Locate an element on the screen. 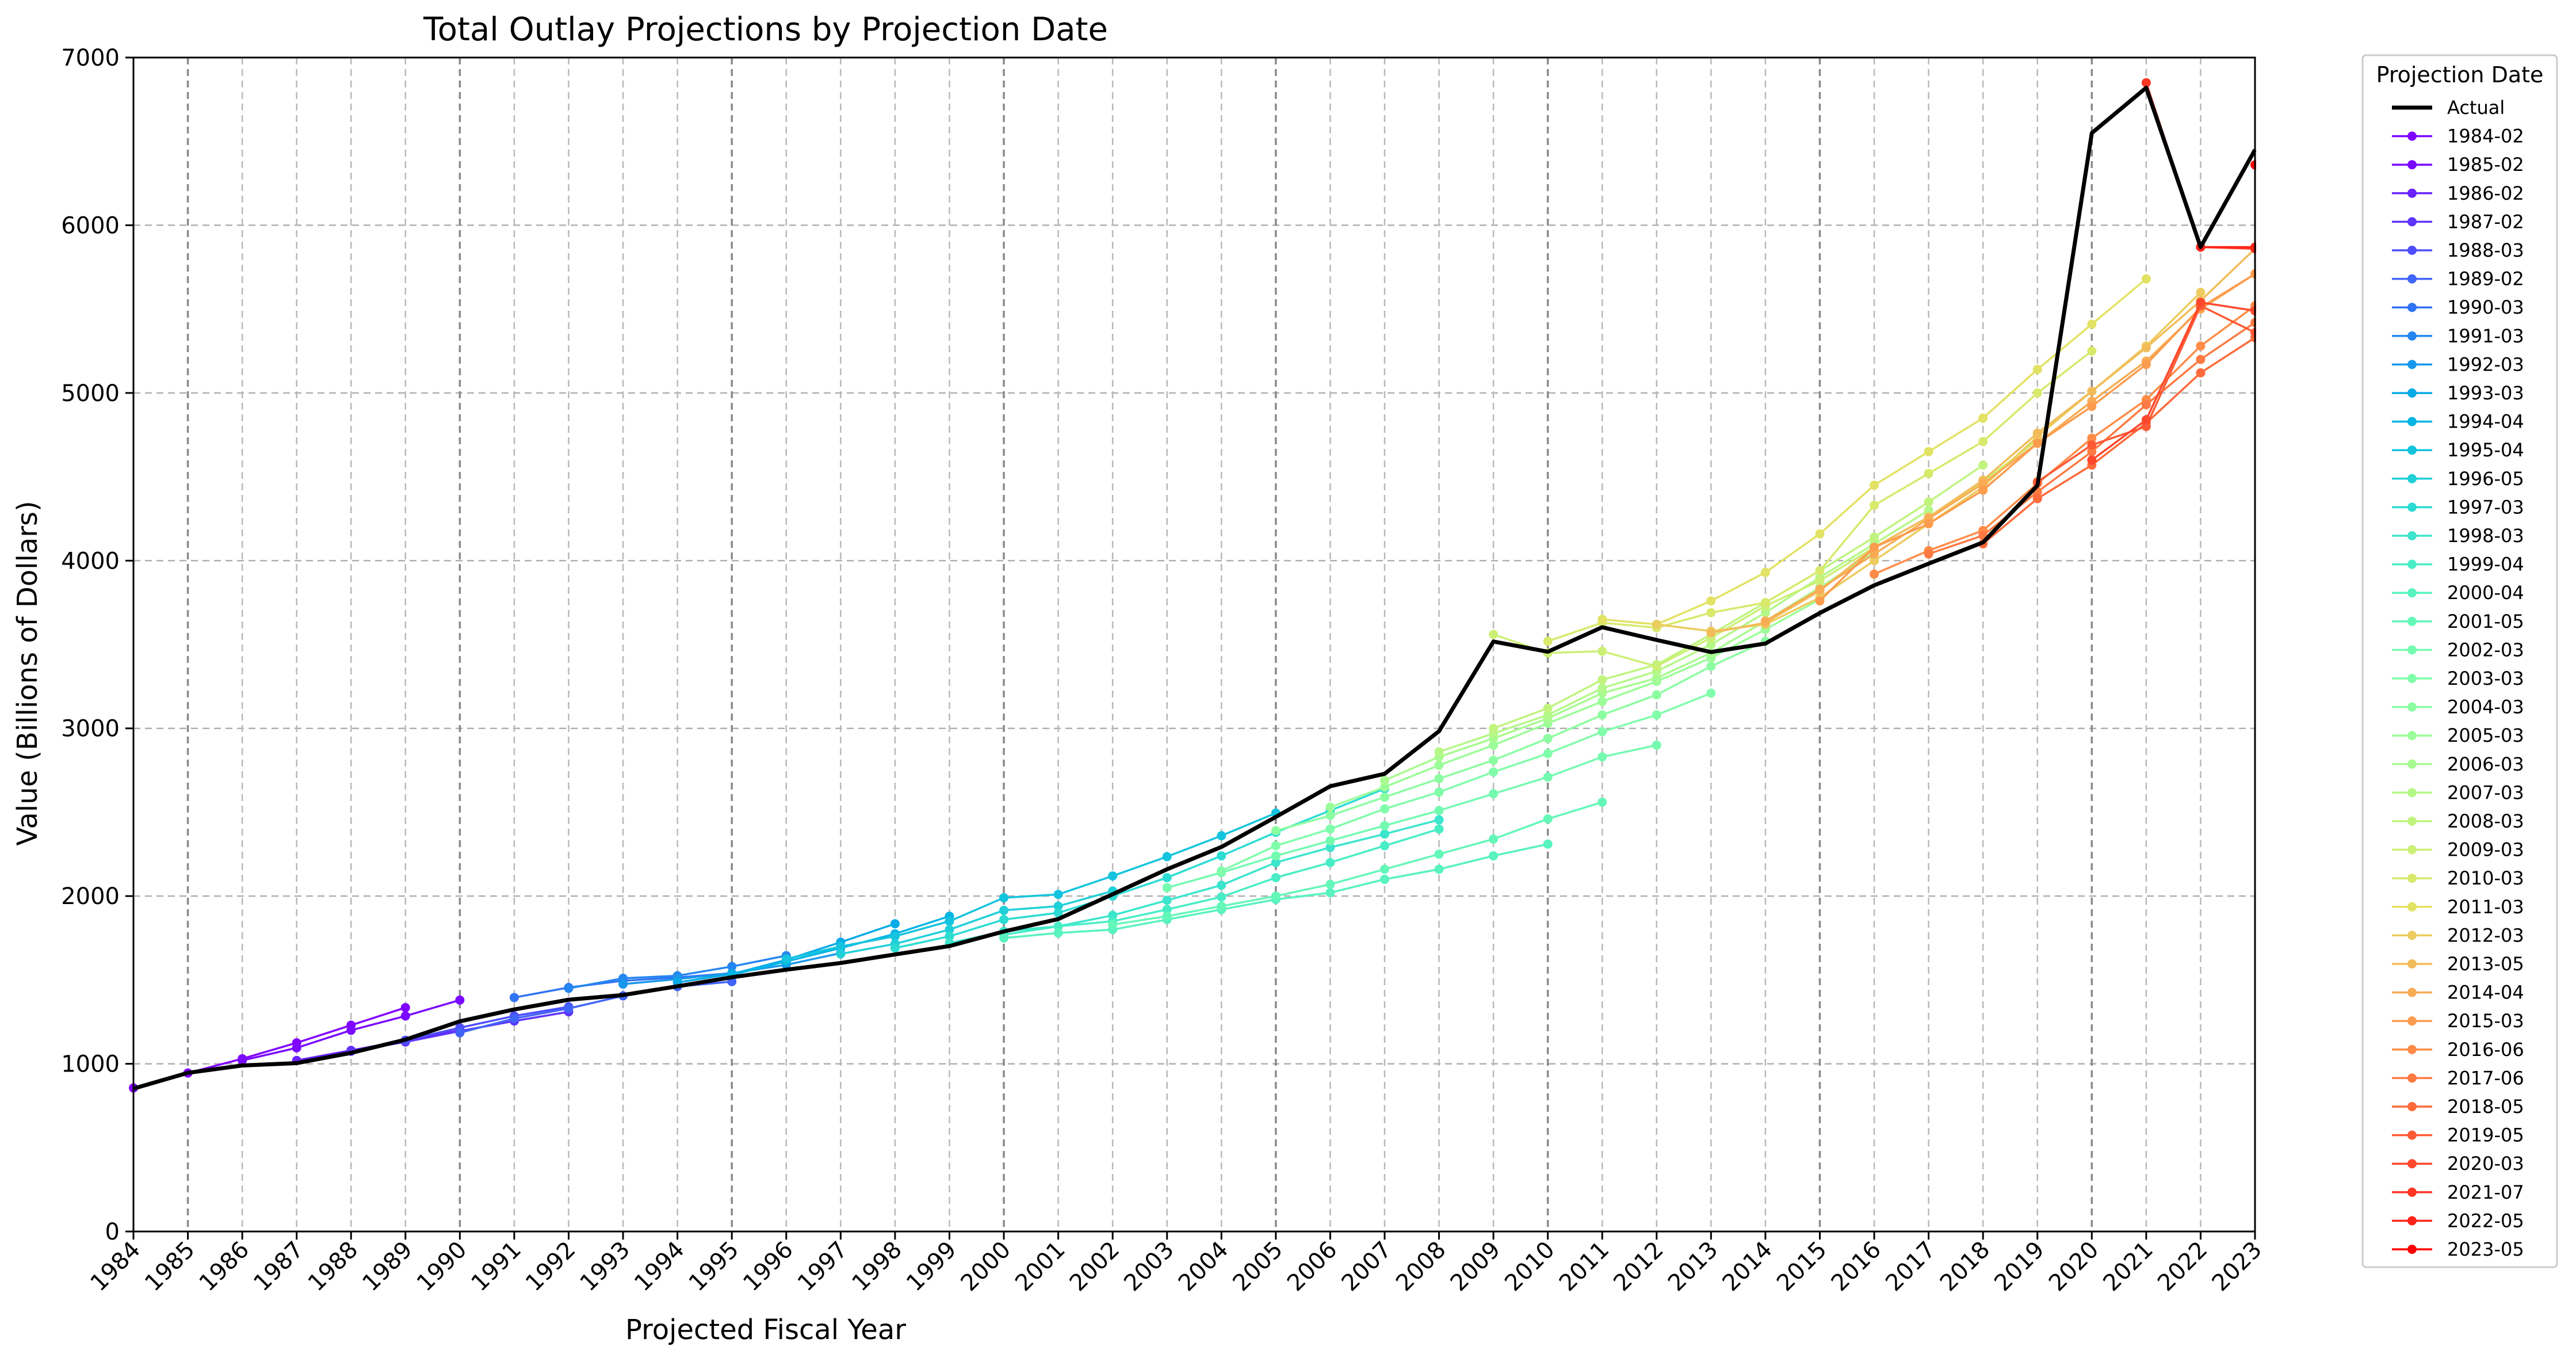 The image size is (2576, 1365). y-tick-label: 4000 is located at coordinates (90, 561).